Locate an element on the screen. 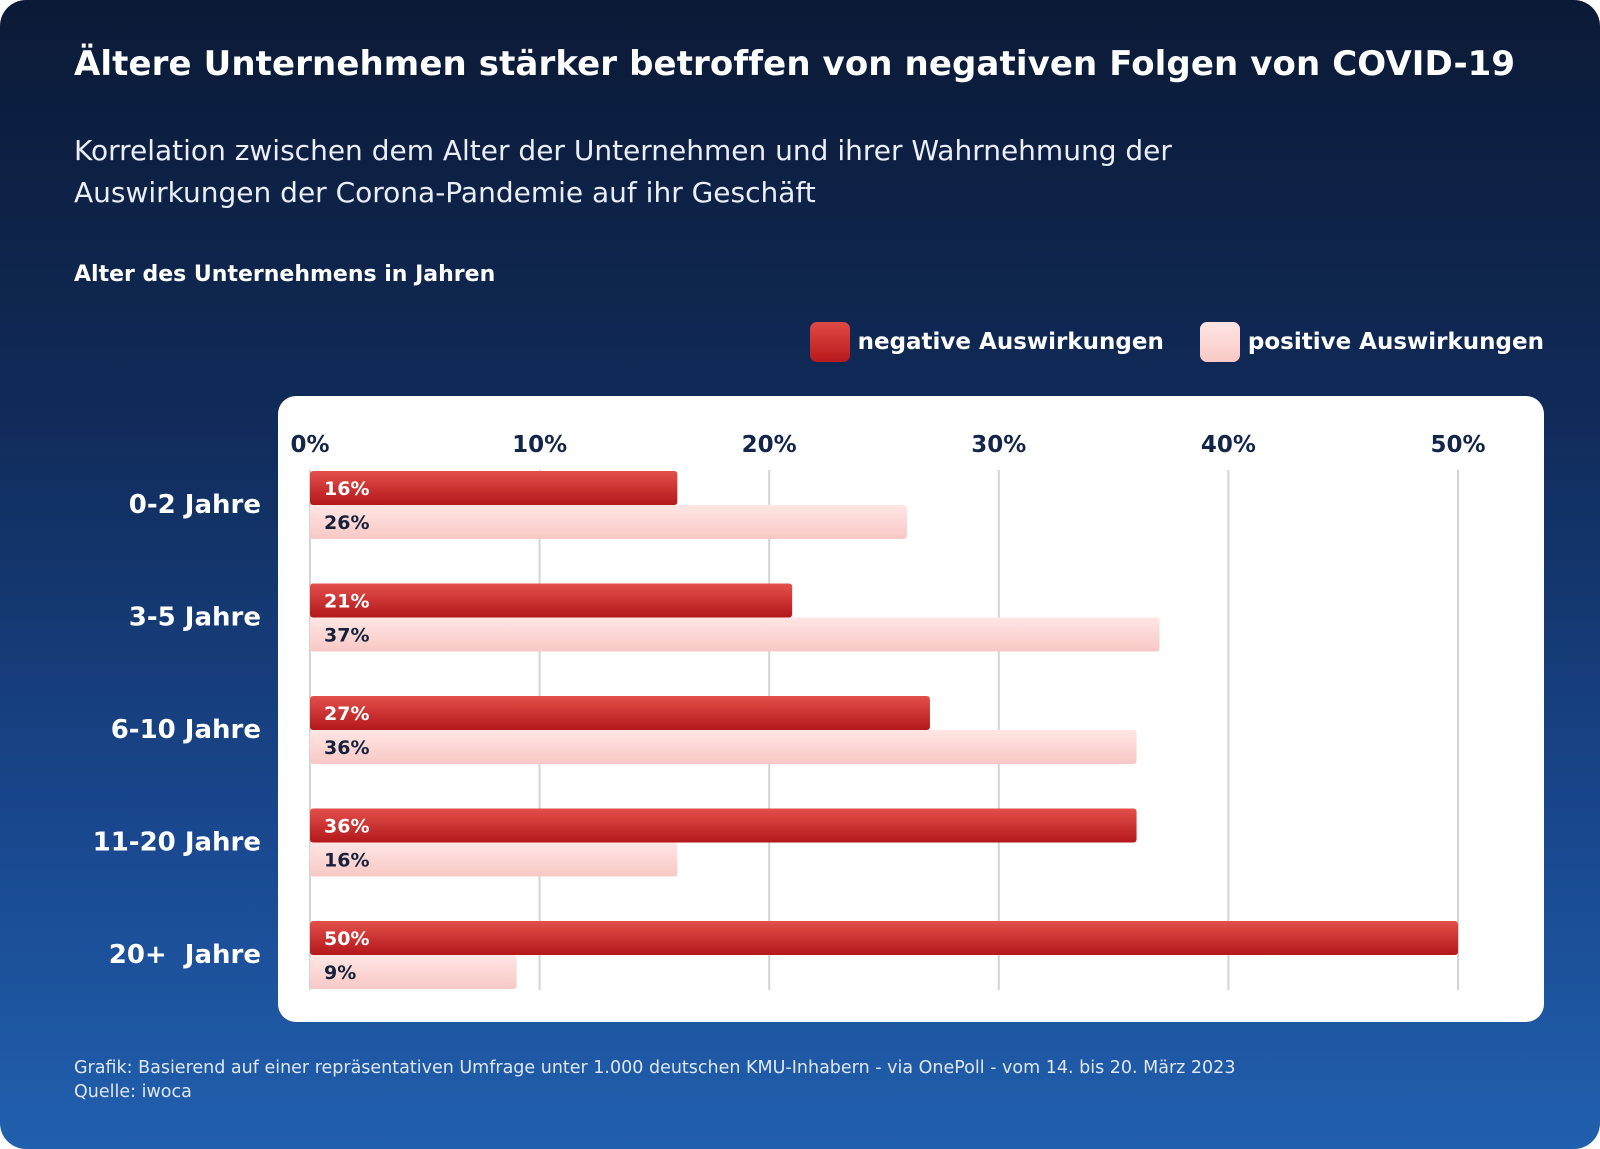 The height and width of the screenshot is (1149, 1600). bar-label-negative: 36% is located at coordinates (346, 827).